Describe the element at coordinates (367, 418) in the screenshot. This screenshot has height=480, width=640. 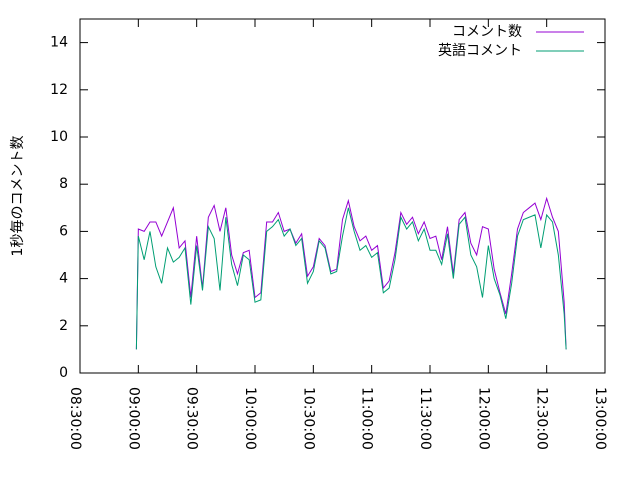
I see `x-tick-label: 11:00:00` at that location.